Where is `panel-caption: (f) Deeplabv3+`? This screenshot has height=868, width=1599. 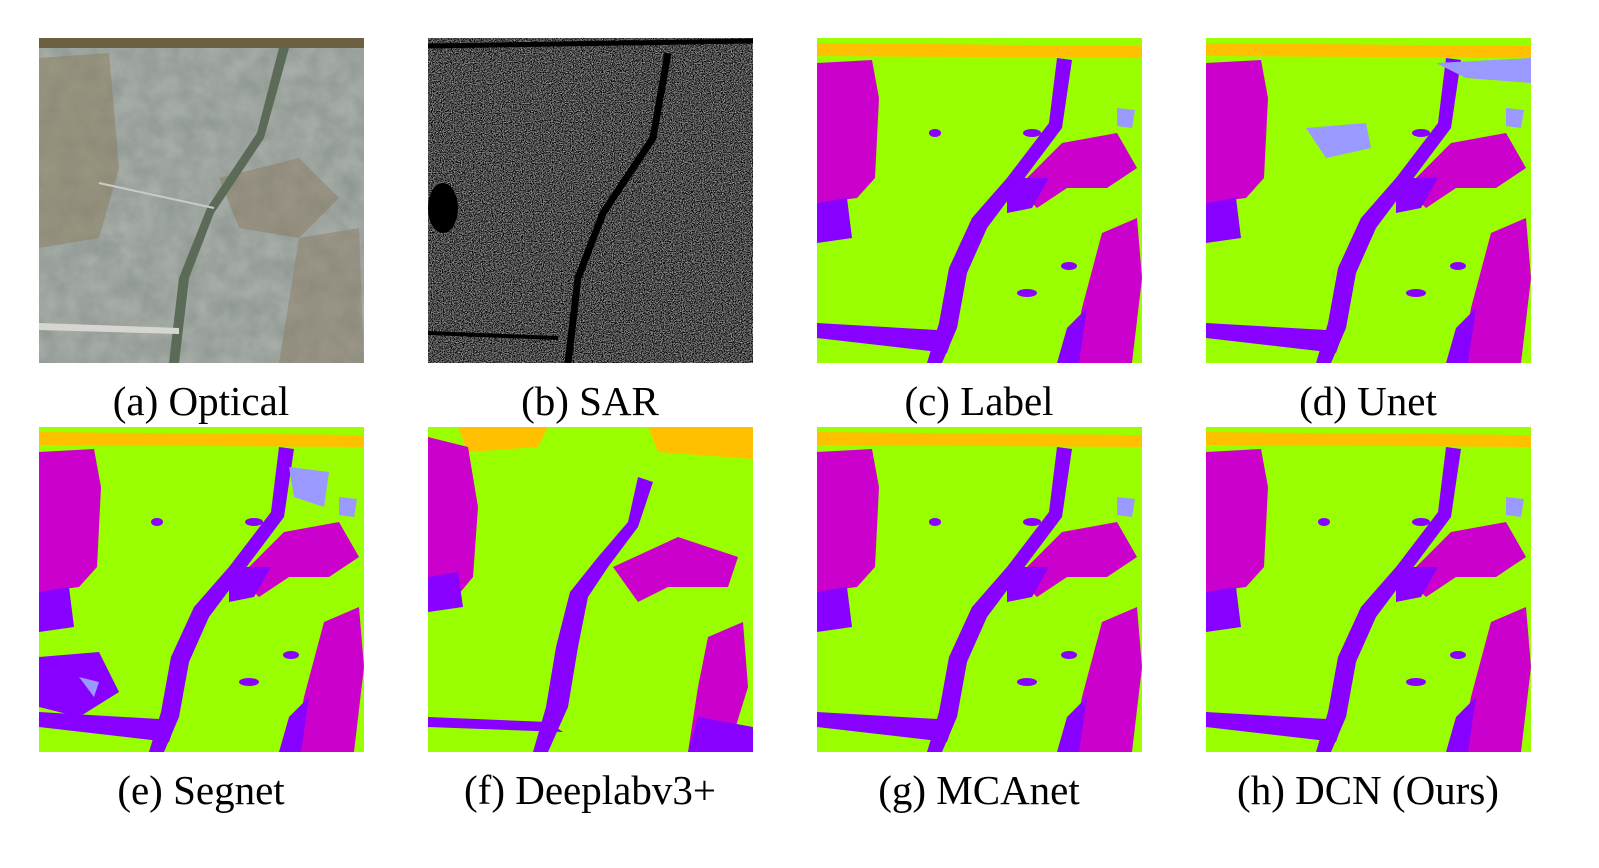
panel-caption: (f) Deeplabv3+ is located at coordinates (590, 790).